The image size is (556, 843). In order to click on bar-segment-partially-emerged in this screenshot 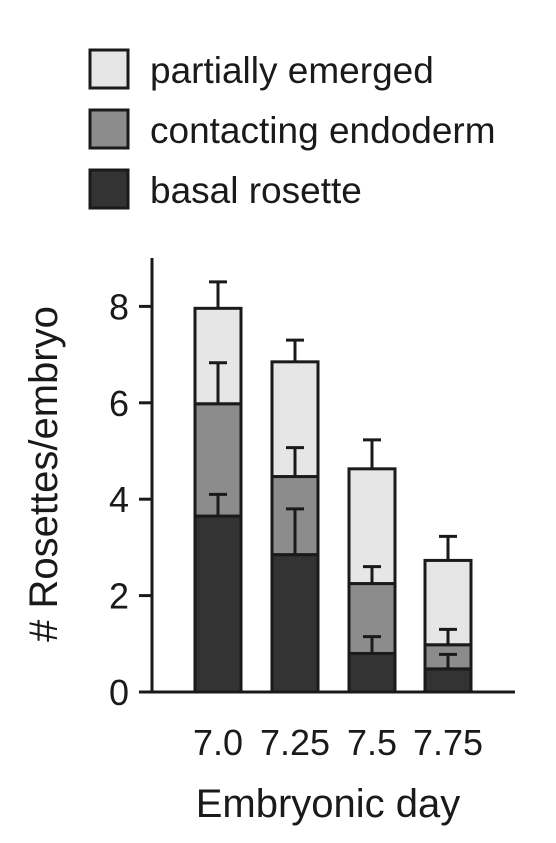, I will do `click(372, 526)`.